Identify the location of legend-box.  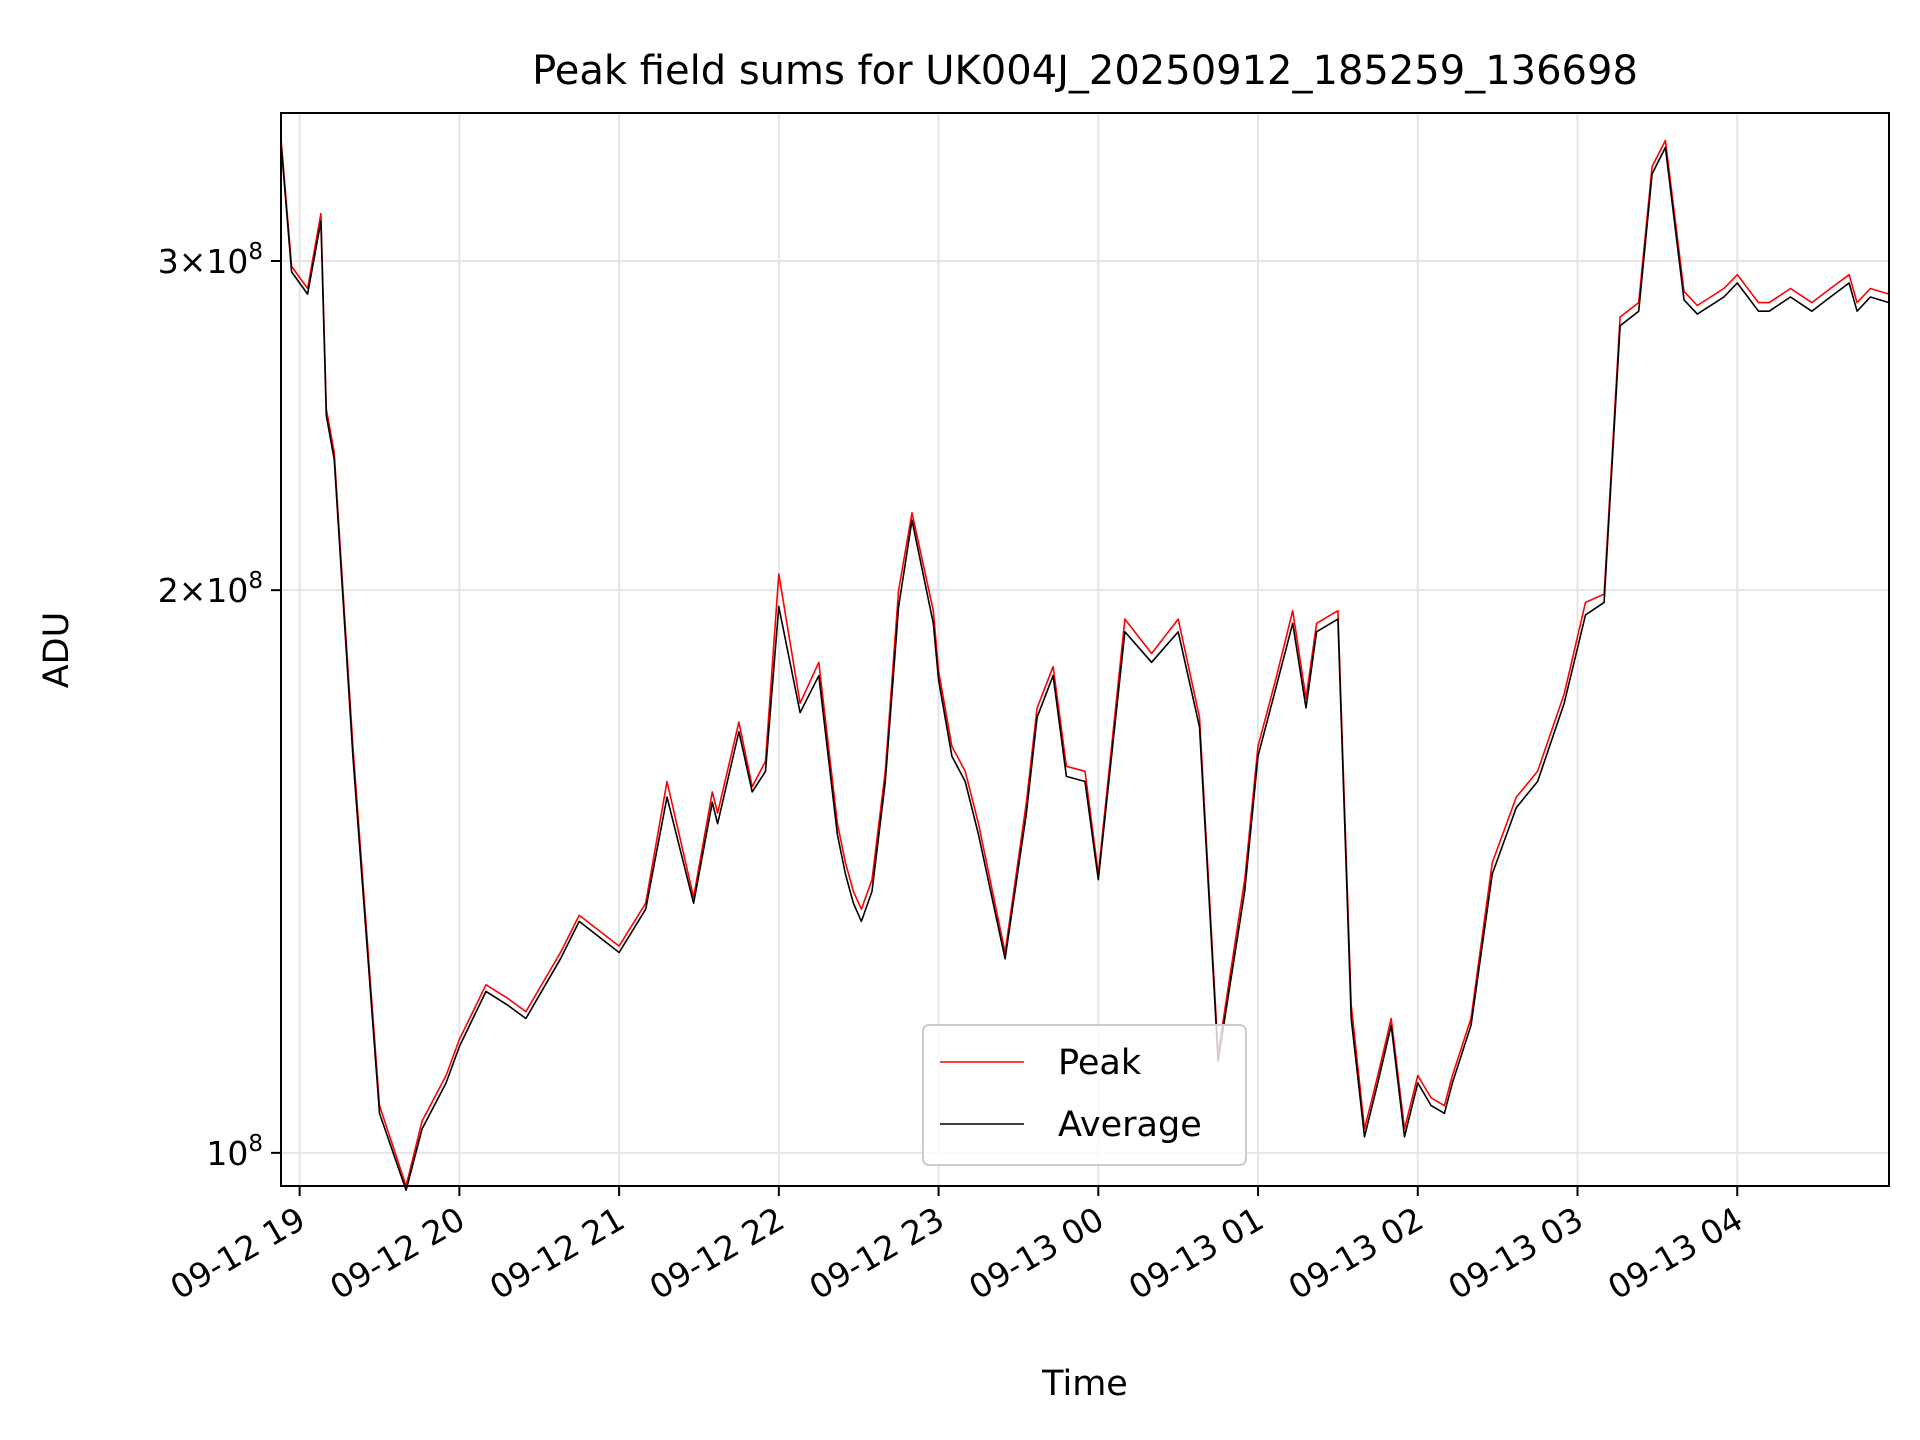
(1084, 1095).